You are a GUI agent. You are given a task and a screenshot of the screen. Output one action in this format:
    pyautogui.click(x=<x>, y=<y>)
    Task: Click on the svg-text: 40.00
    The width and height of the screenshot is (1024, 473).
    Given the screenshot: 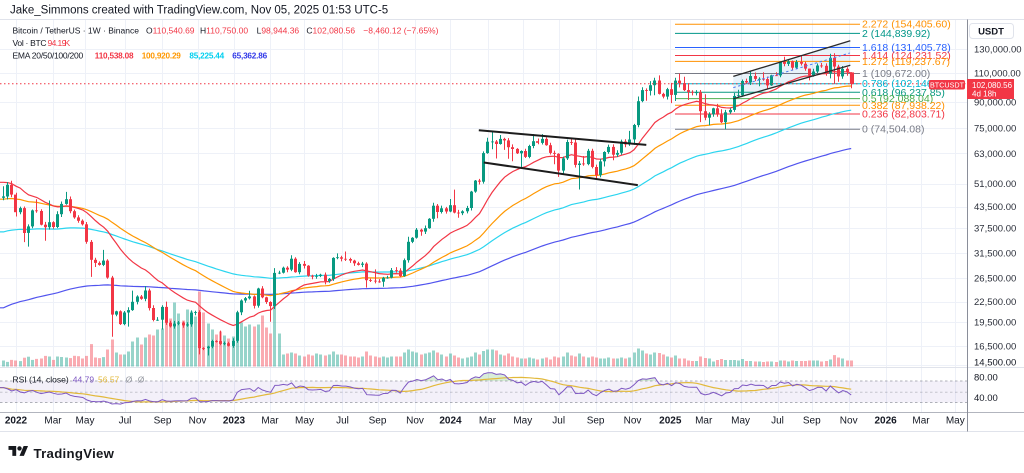 What is the action you would take?
    pyautogui.click(x=986, y=398)
    